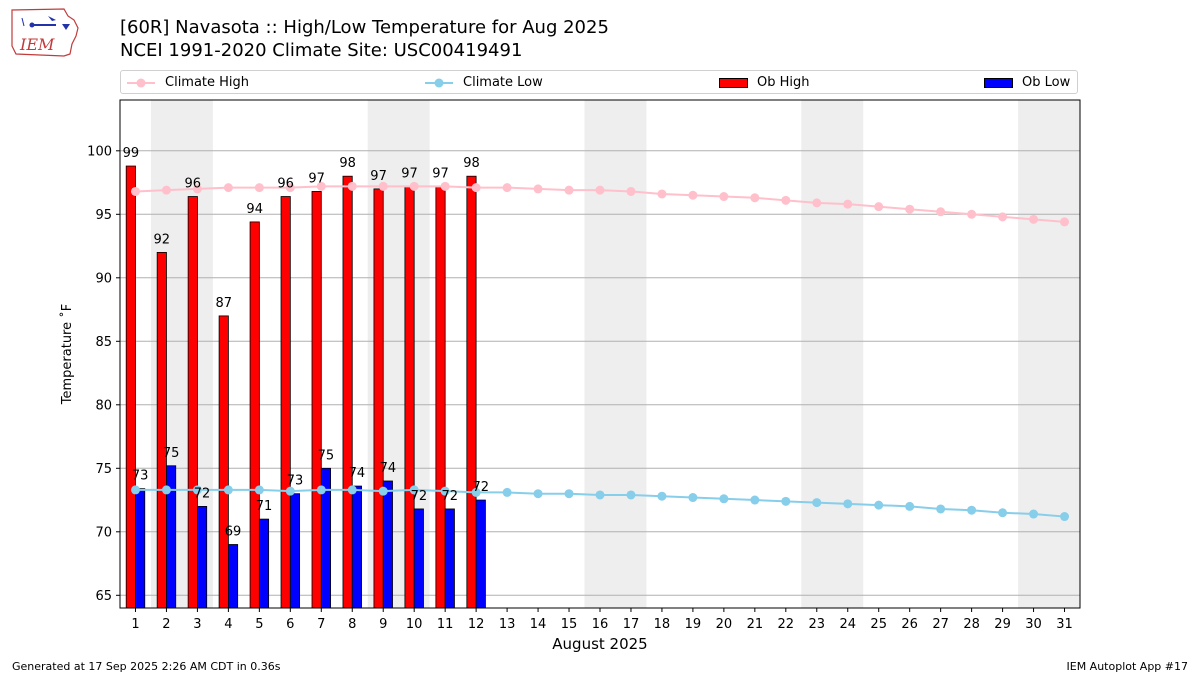  What do you see at coordinates (476, 624) in the screenshot?
I see `x-tick-label: 12` at bounding box center [476, 624].